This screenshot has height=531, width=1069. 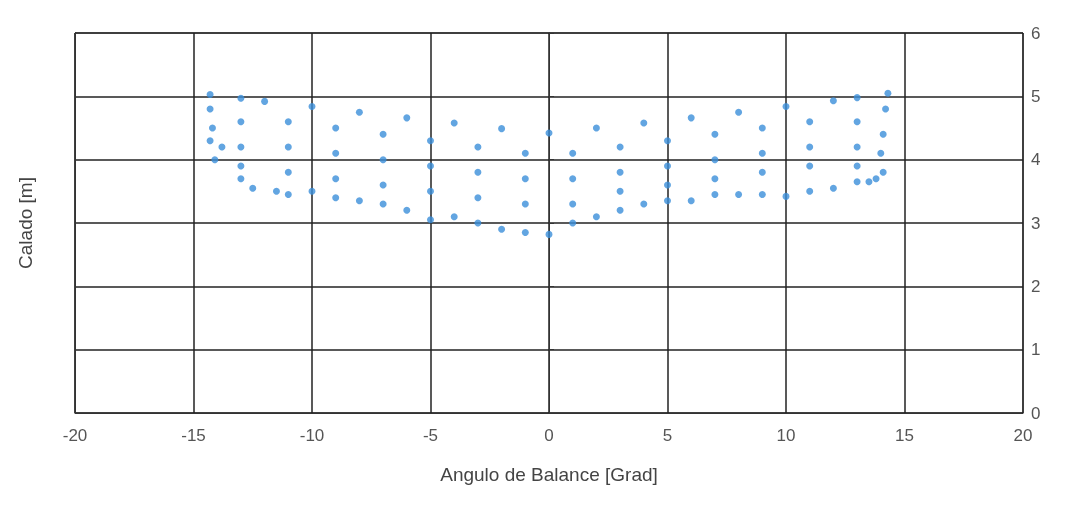 What do you see at coordinates (1036, 96) in the screenshot?
I see `y-tick-label: 5` at bounding box center [1036, 96].